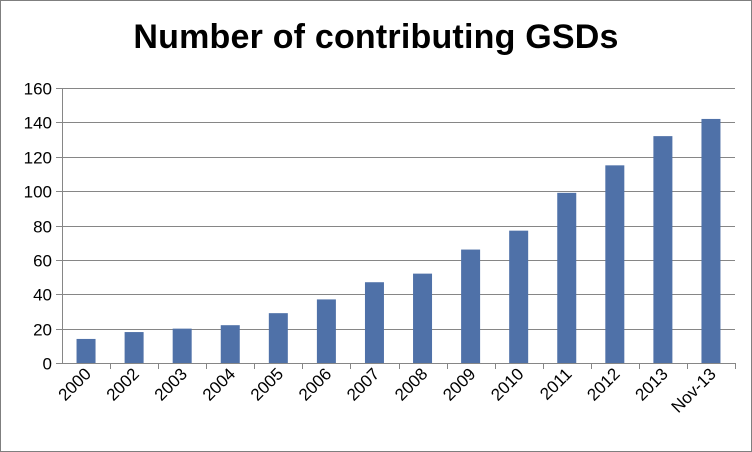 This screenshot has width=752, height=452. Describe the element at coordinates (555, 383) in the screenshot. I see `x-tick-label: 2011` at that location.